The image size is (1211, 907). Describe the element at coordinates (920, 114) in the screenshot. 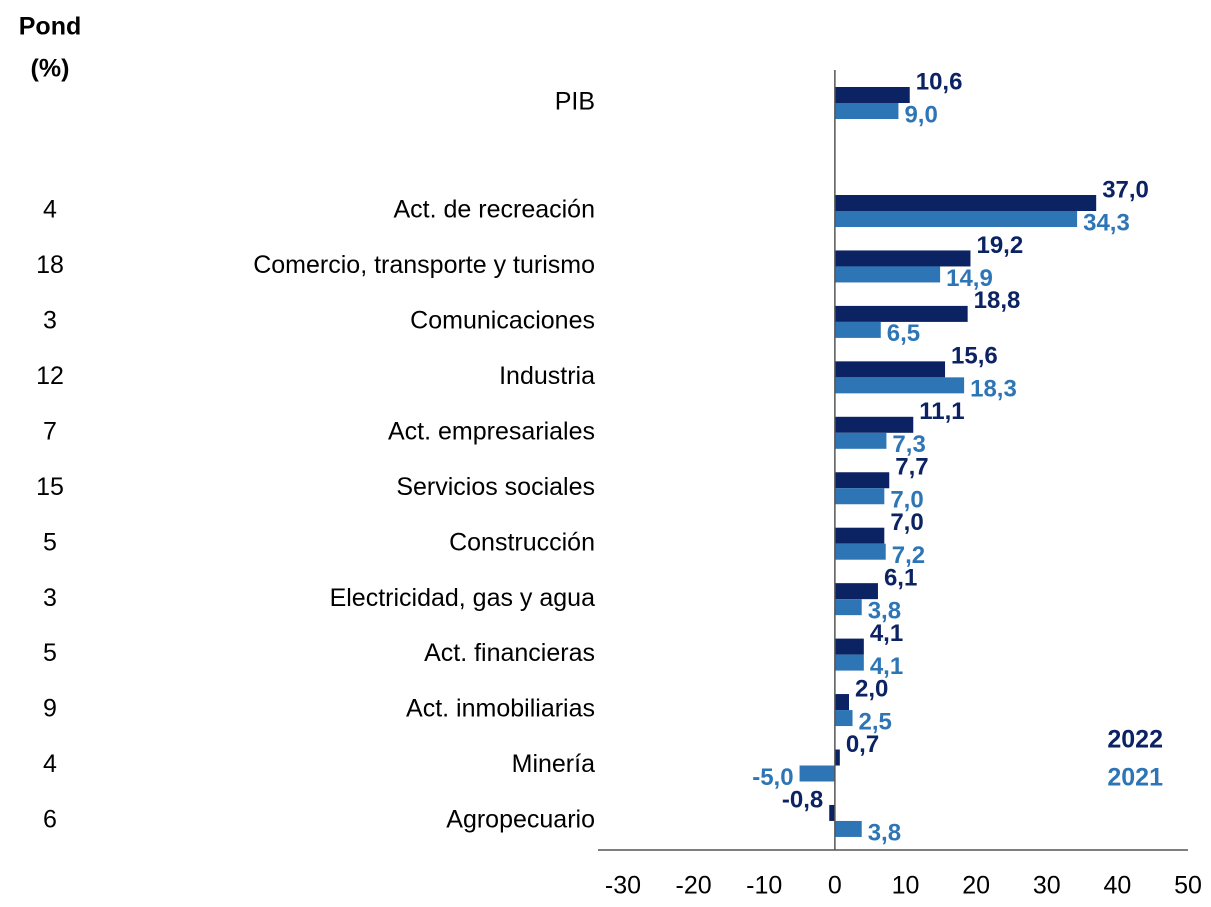

I see `value-label: 9,0` at that location.